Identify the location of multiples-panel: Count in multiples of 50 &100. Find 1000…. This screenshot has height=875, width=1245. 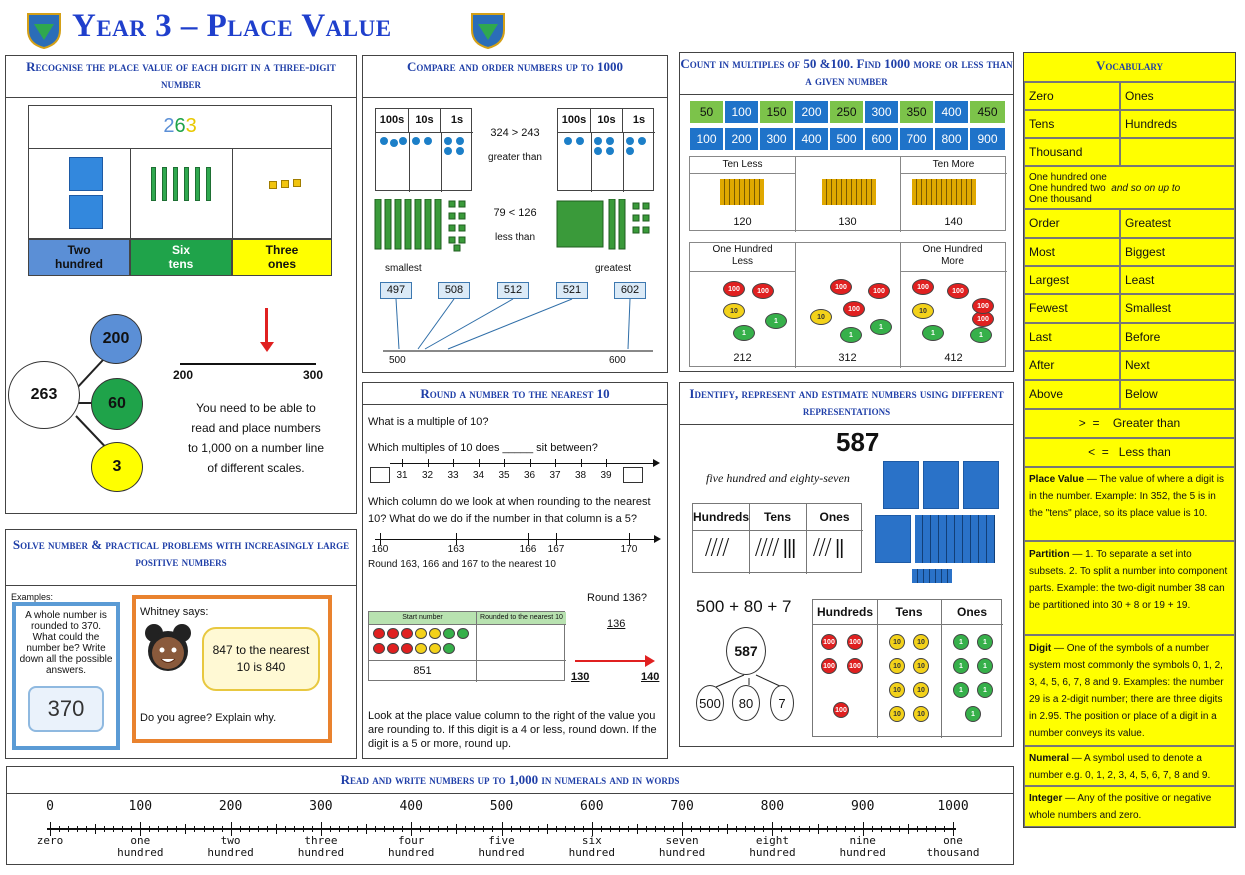
(846, 212).